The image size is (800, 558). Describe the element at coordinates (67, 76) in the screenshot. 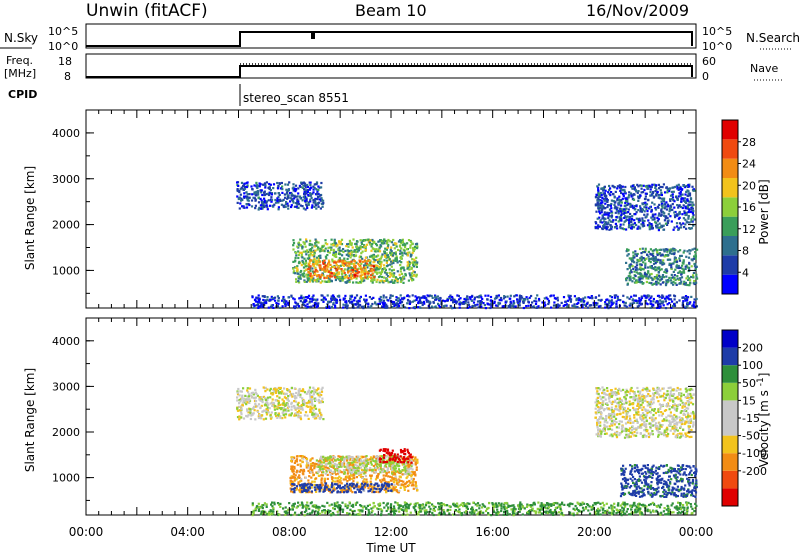

I see `freq-tick-low: 8` at that location.